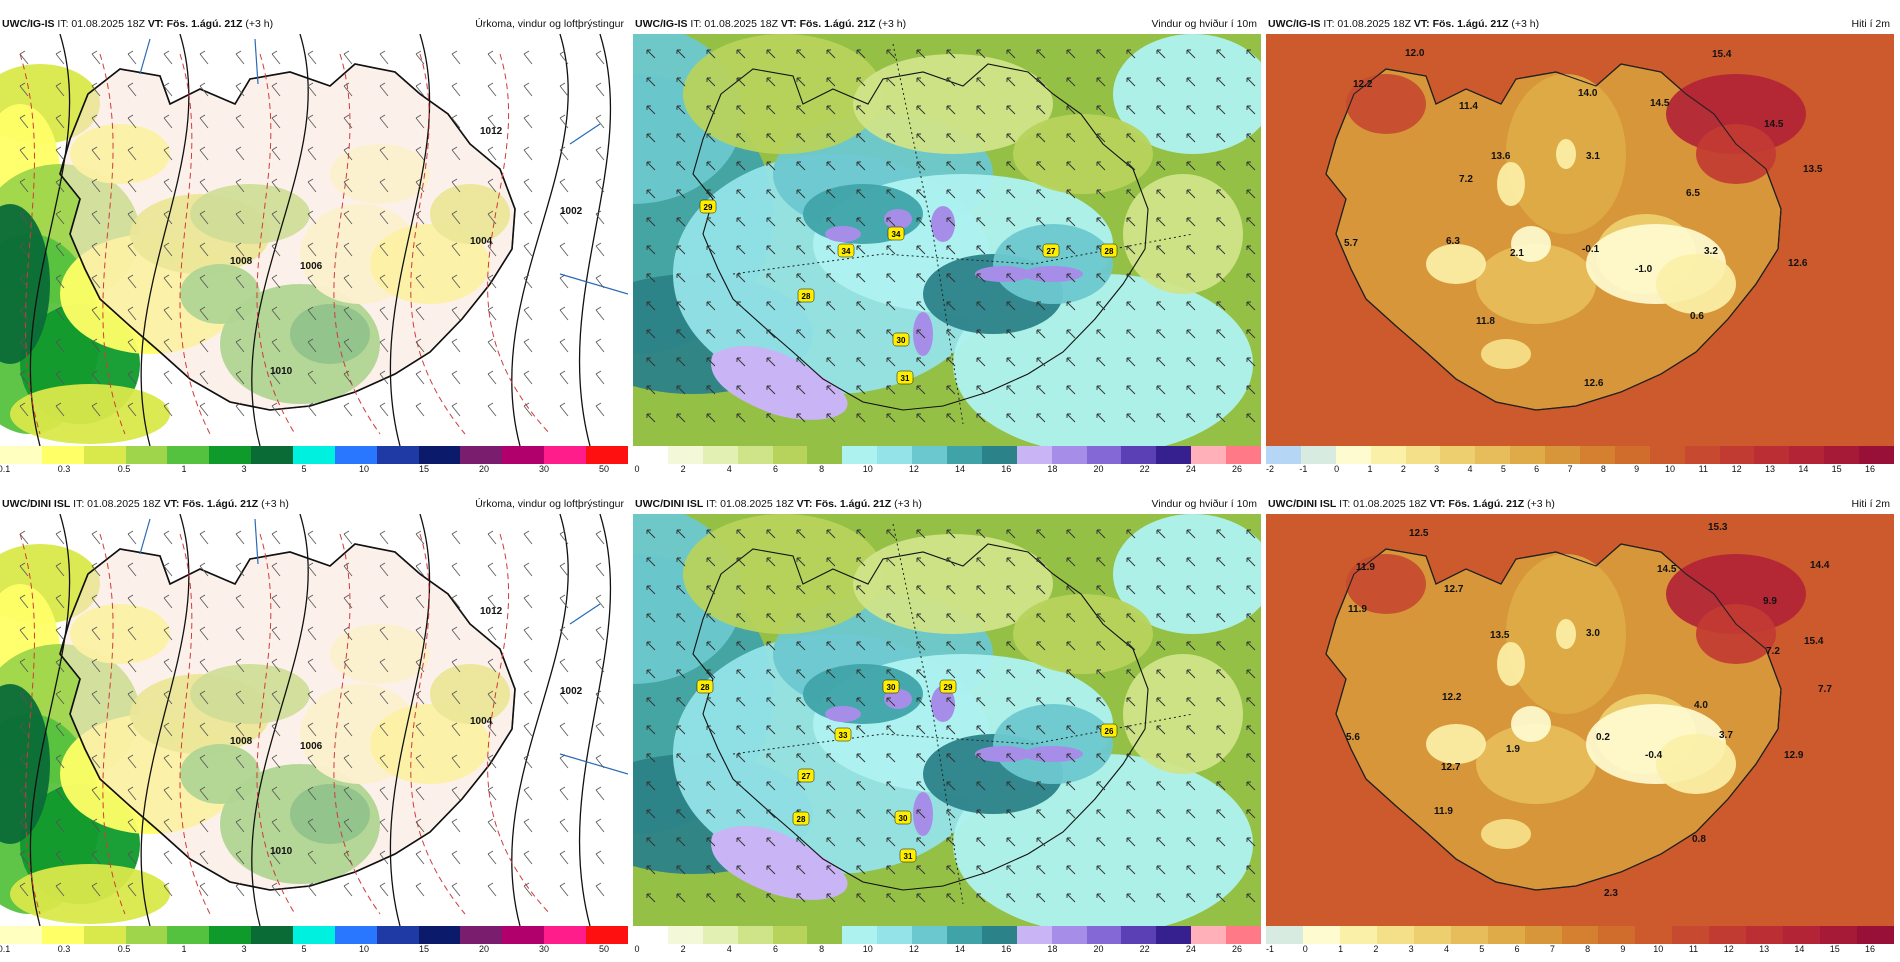 Image resolution: width=1900 pixels, height=962 pixels. I want to click on temperature-label: 15.3, so click(1718, 527).